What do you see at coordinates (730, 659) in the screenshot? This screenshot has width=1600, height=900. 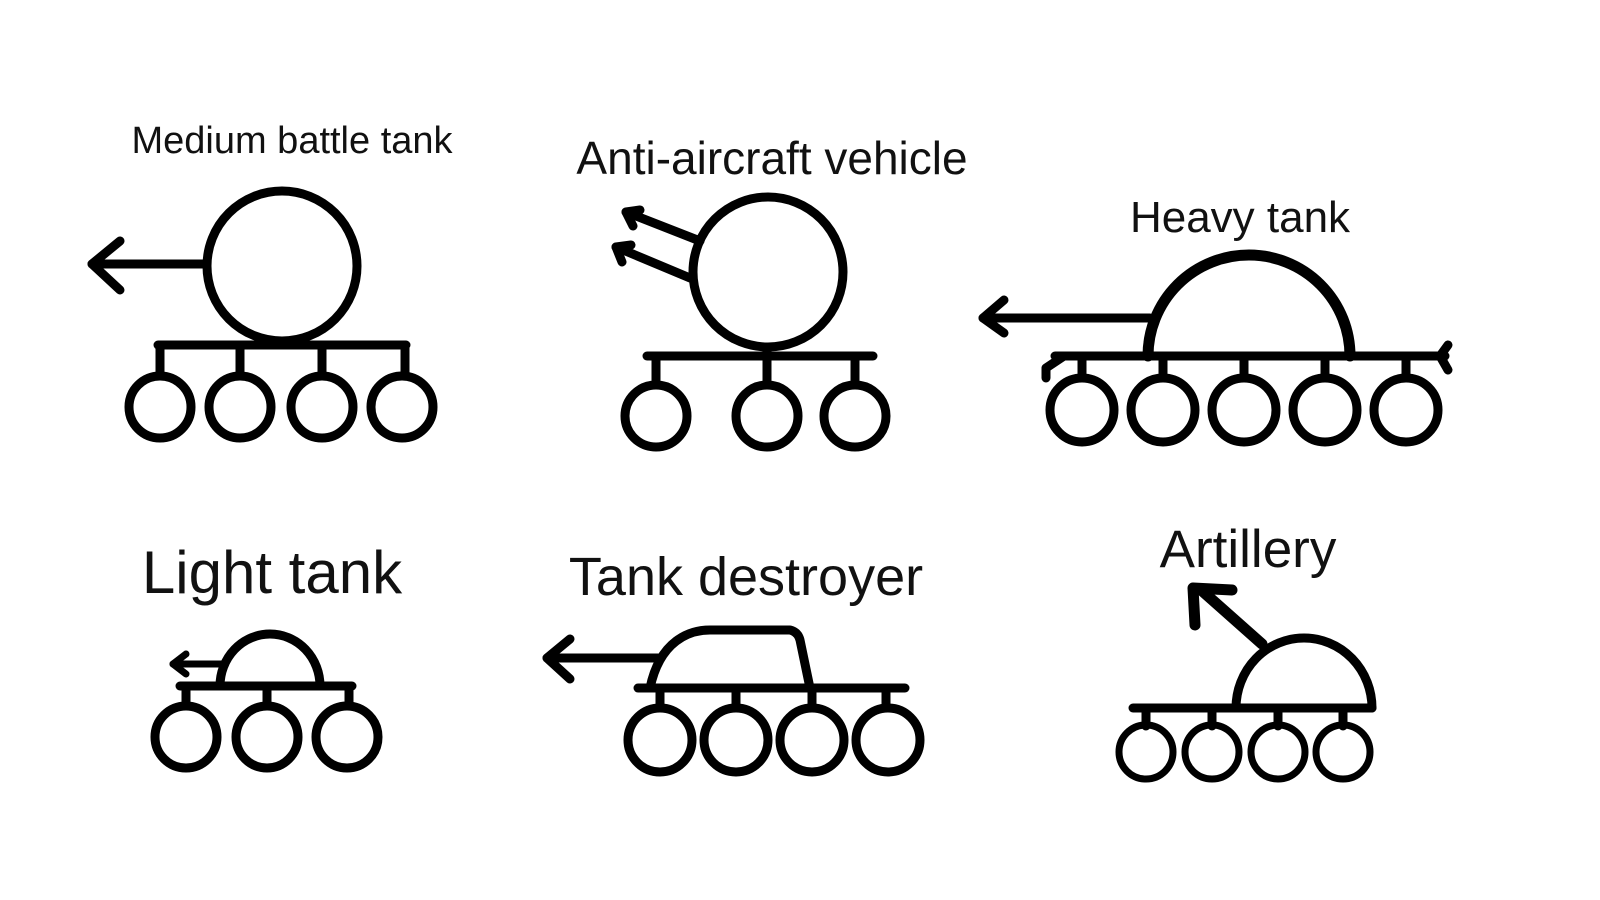 I see `casemate-turret-icon` at bounding box center [730, 659].